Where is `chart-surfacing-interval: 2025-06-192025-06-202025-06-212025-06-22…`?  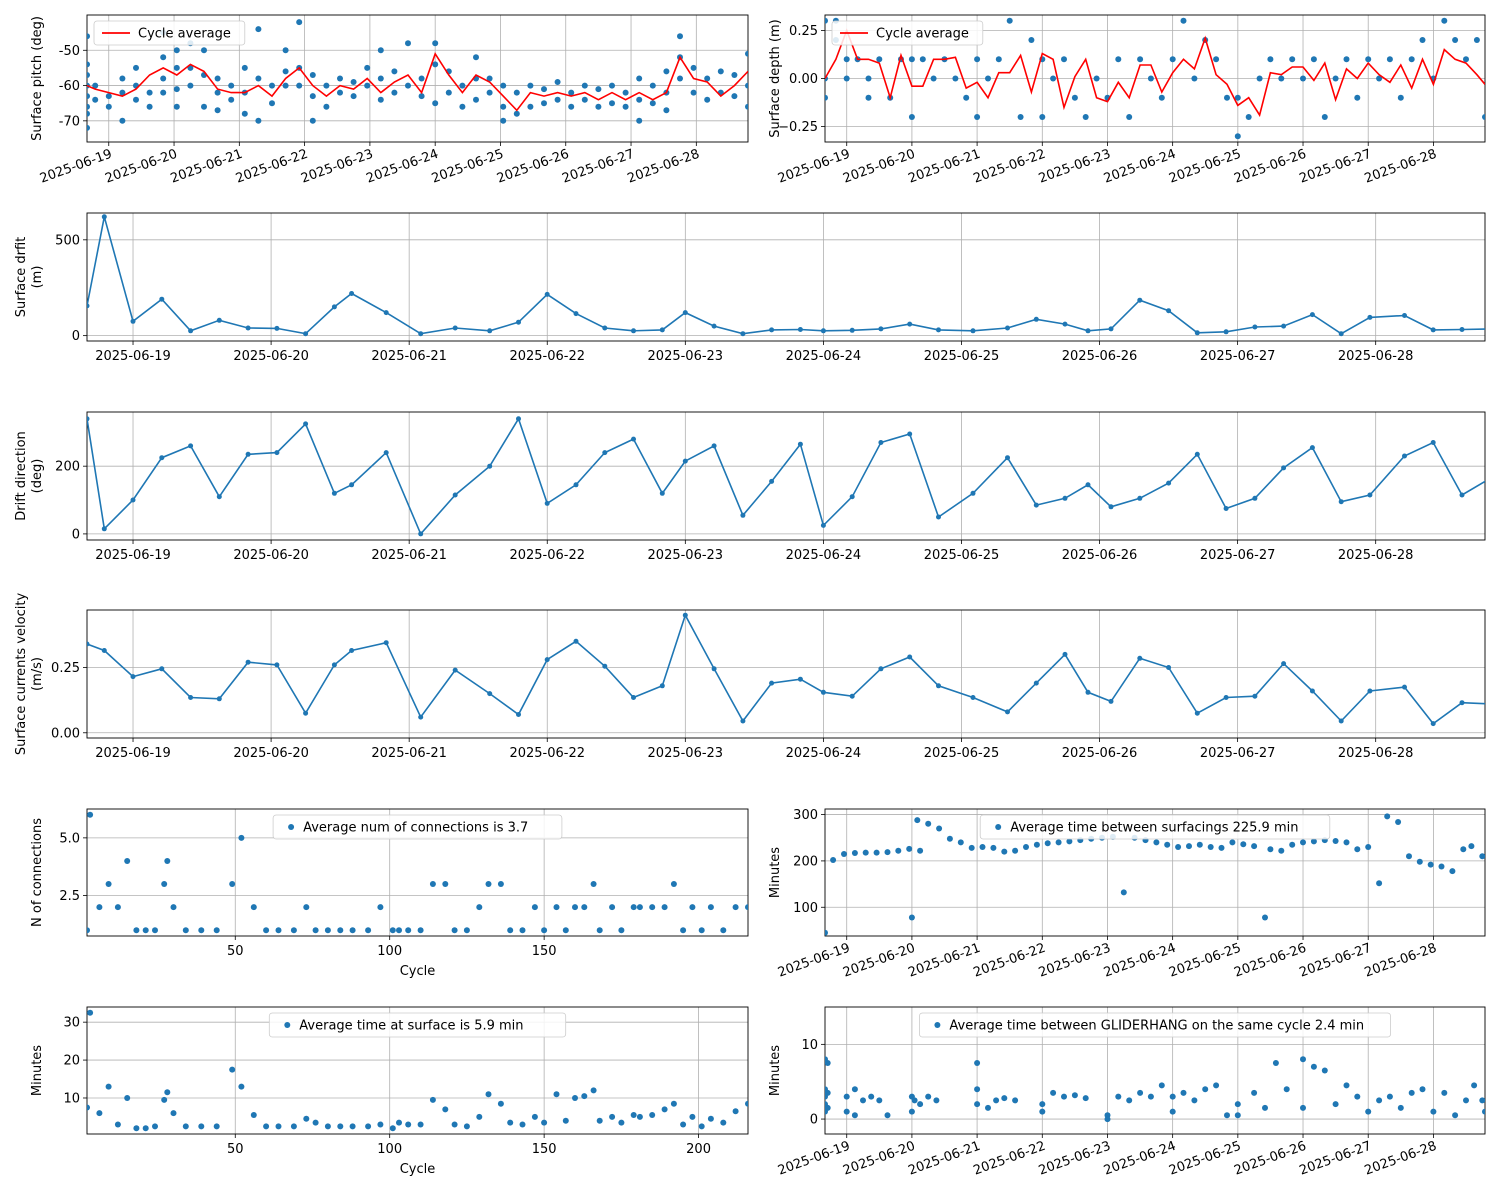 chart-surfacing-interval: 2025-06-192025-06-202025-06-212025-06-22… is located at coordinates (1127, 894).